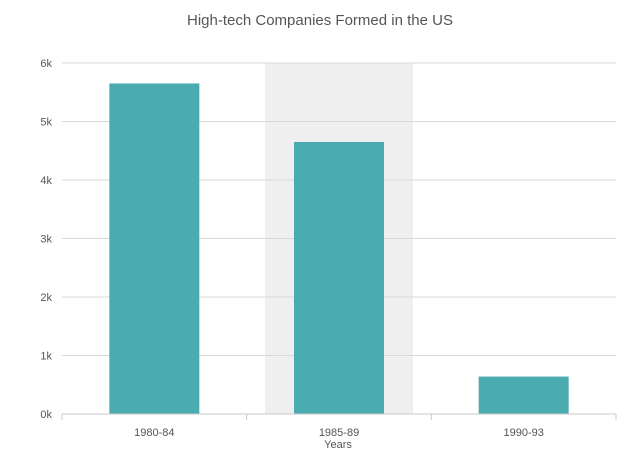 This screenshot has height=453, width=640. I want to click on y-tick-label: 3k, so click(46, 240).